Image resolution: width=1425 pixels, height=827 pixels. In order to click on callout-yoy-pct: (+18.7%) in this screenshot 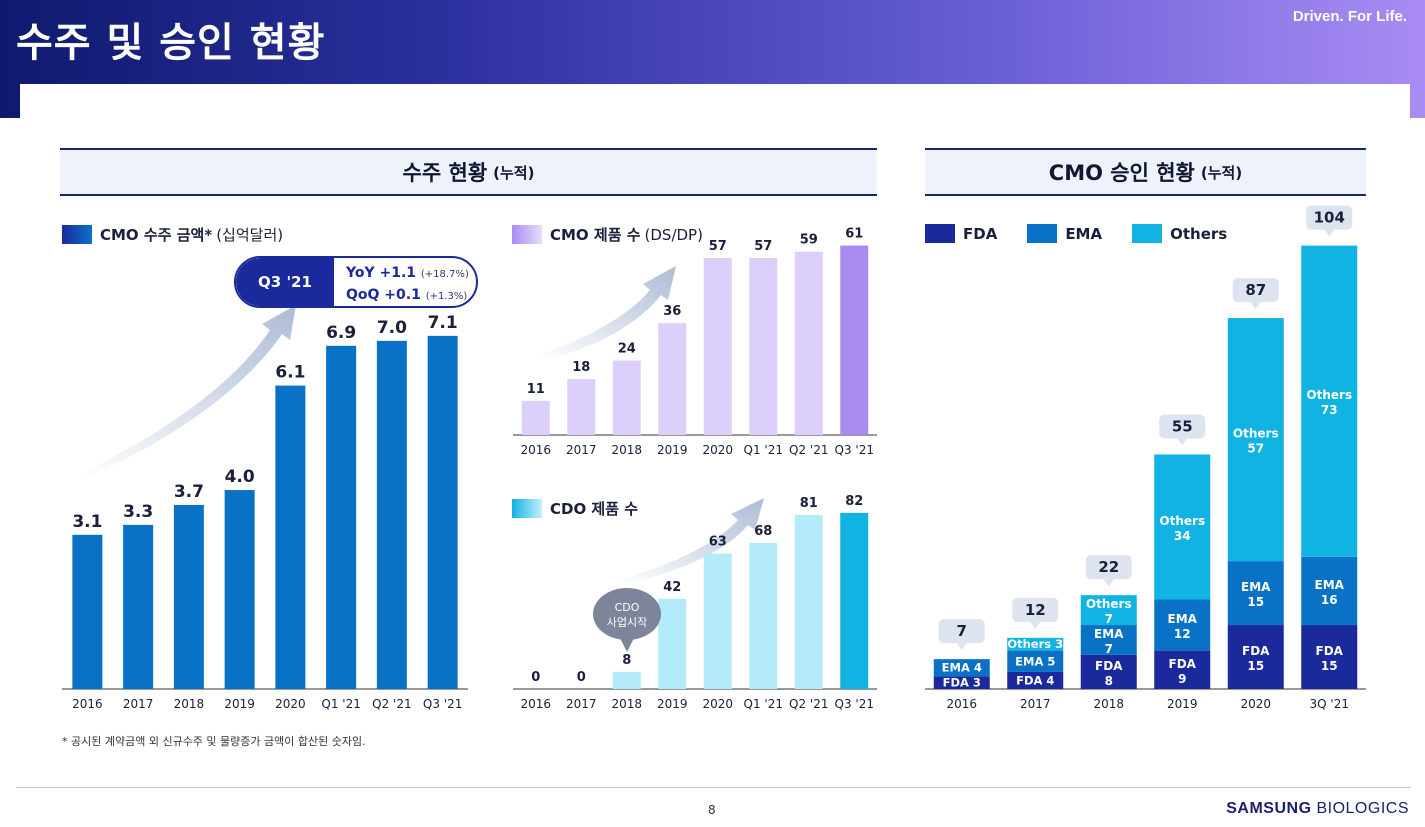, I will do `click(444, 274)`.